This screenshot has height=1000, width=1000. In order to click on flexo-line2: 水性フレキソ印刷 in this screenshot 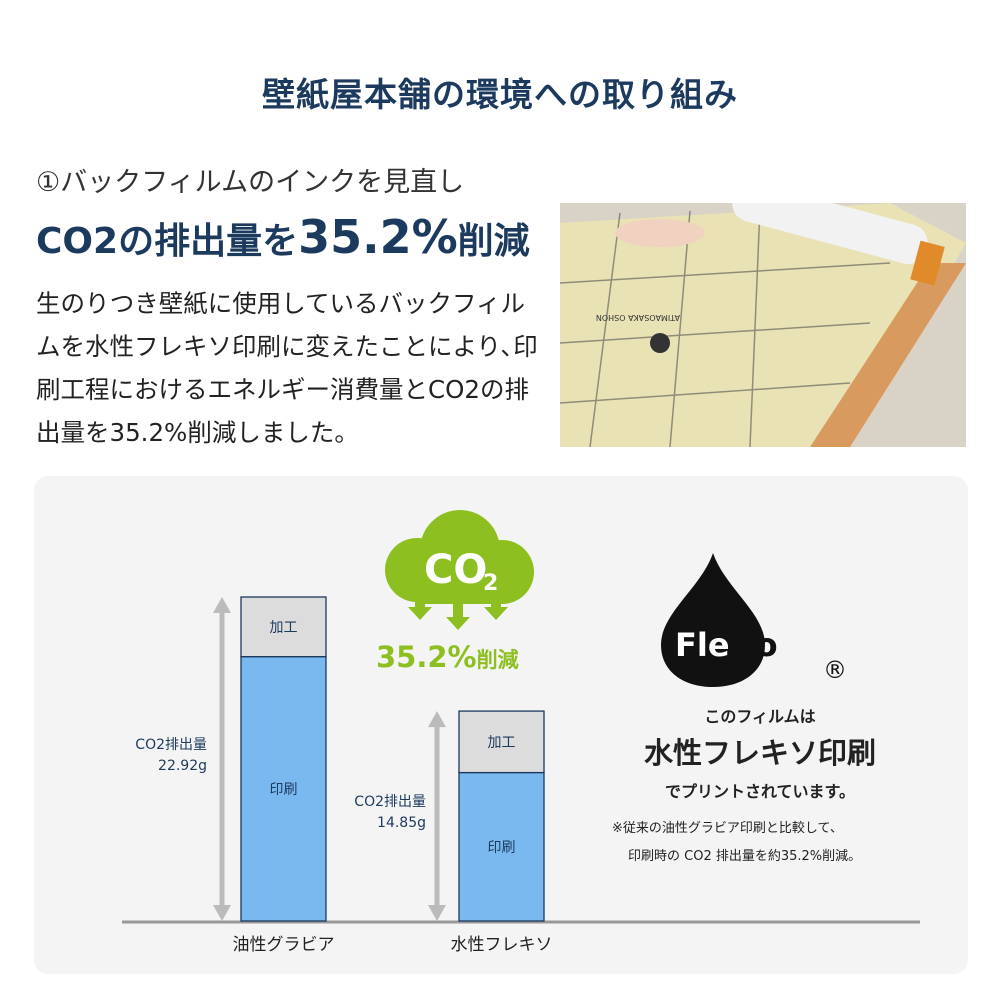, I will do `click(759, 753)`.